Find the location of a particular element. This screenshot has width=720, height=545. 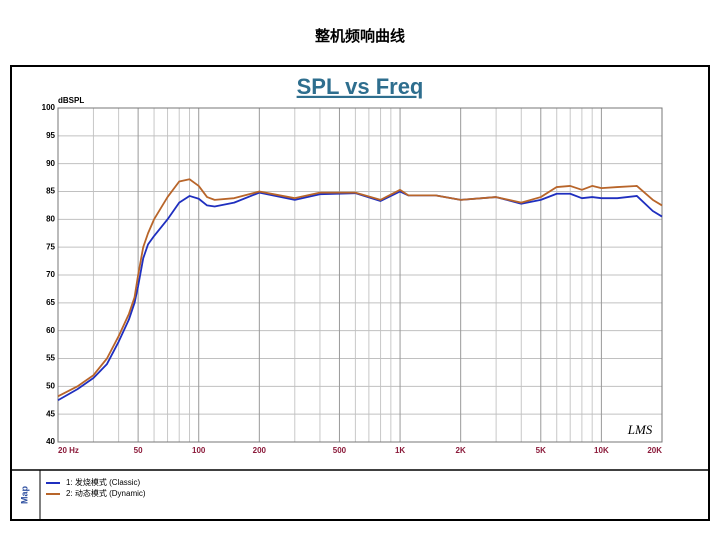

legend-label: 2: 动态模式 (Dynamic) is located at coordinates (106, 493).